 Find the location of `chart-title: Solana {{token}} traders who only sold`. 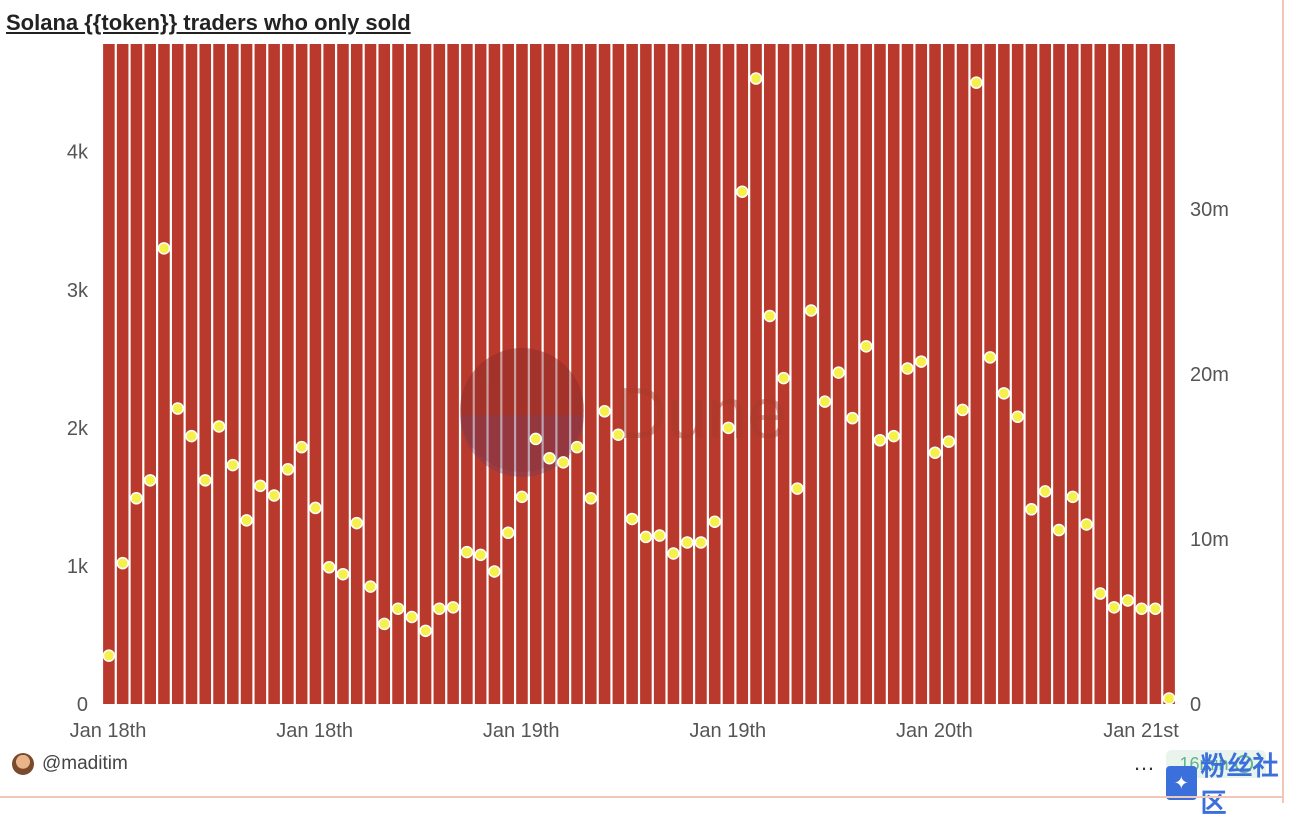

chart-title: Solana {{token}} traders who only sold is located at coordinates (208, 22).